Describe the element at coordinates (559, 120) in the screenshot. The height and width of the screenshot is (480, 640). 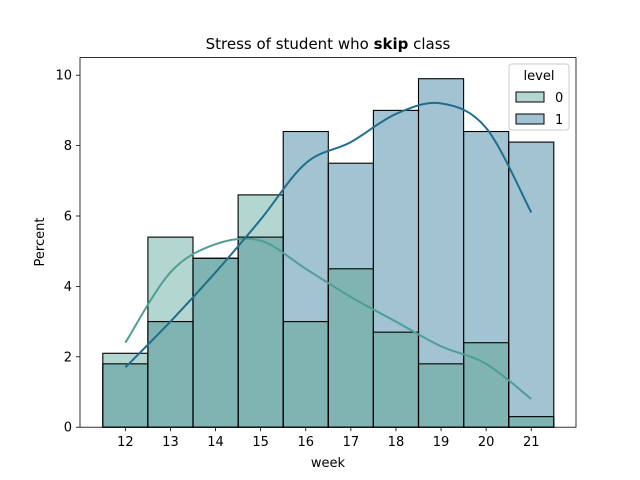
I see `legend-label-level1: 1` at that location.